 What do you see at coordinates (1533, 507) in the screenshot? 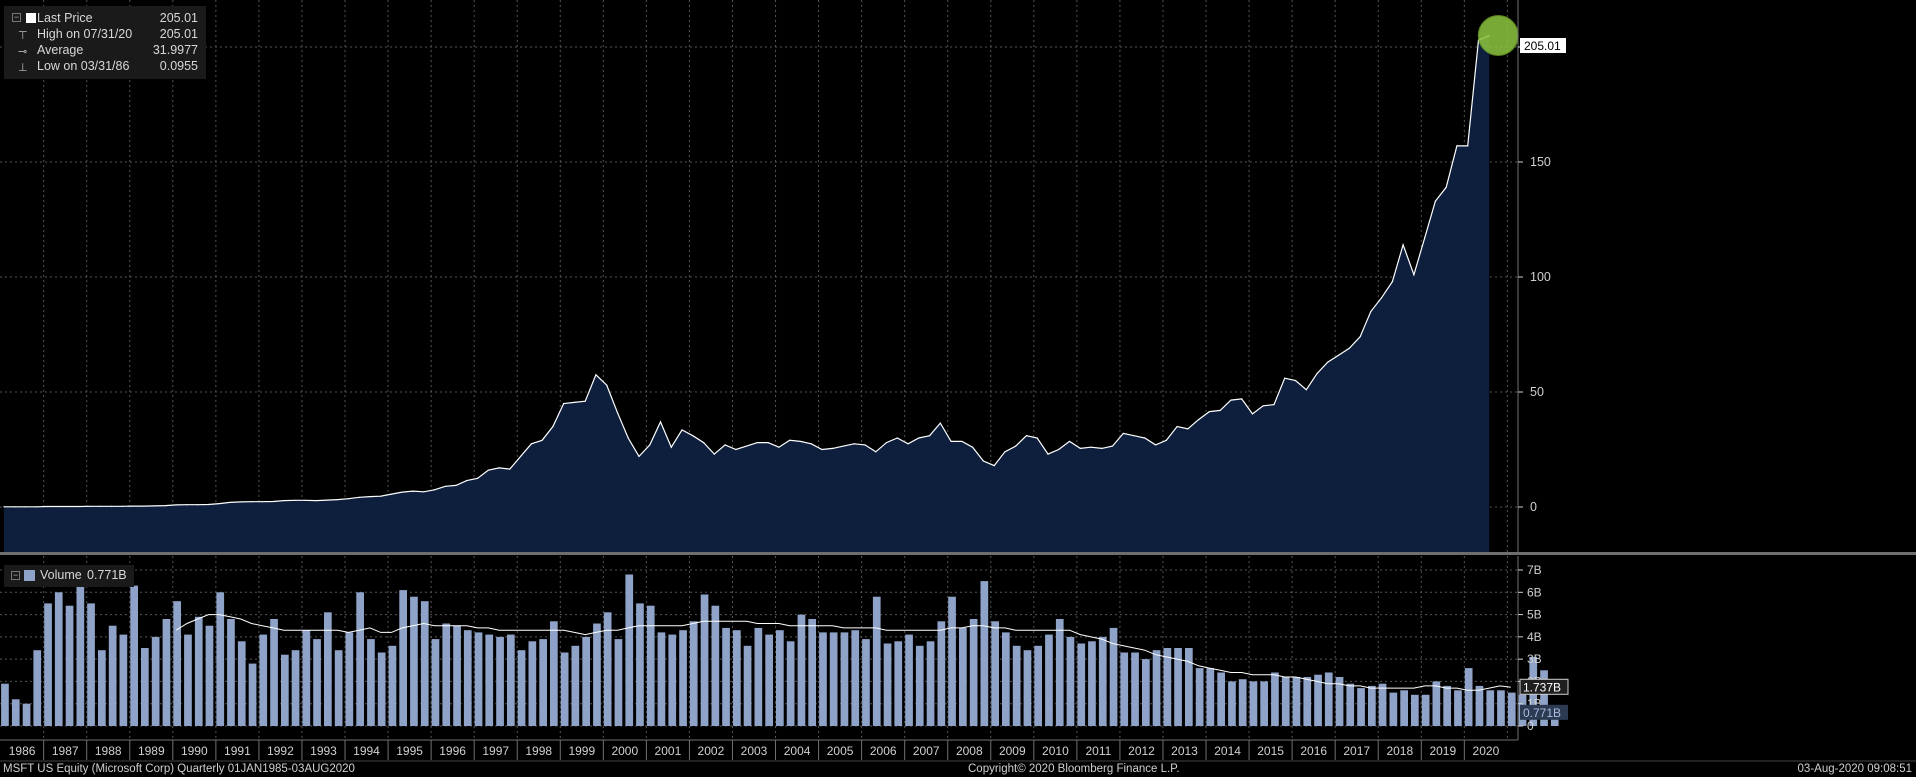
I see `price-tick-label: 0` at bounding box center [1533, 507].